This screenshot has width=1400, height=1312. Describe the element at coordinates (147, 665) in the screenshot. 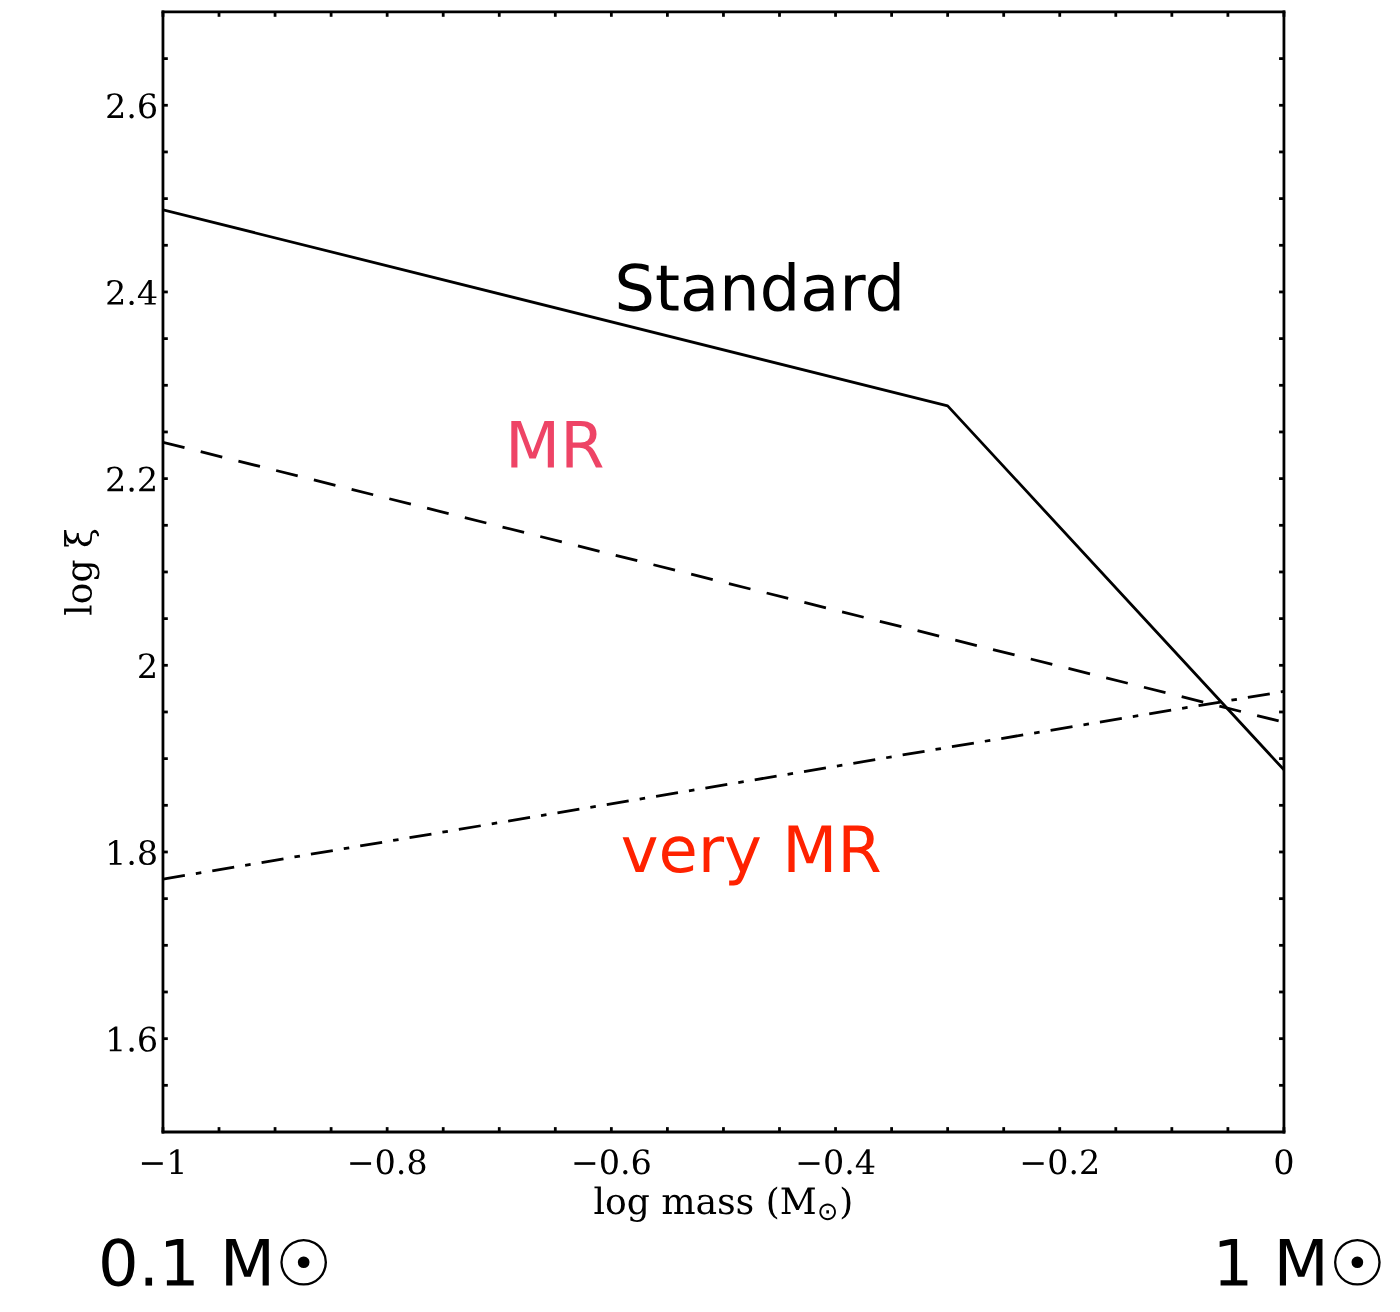

I see `y-tick-label: 2` at that location.